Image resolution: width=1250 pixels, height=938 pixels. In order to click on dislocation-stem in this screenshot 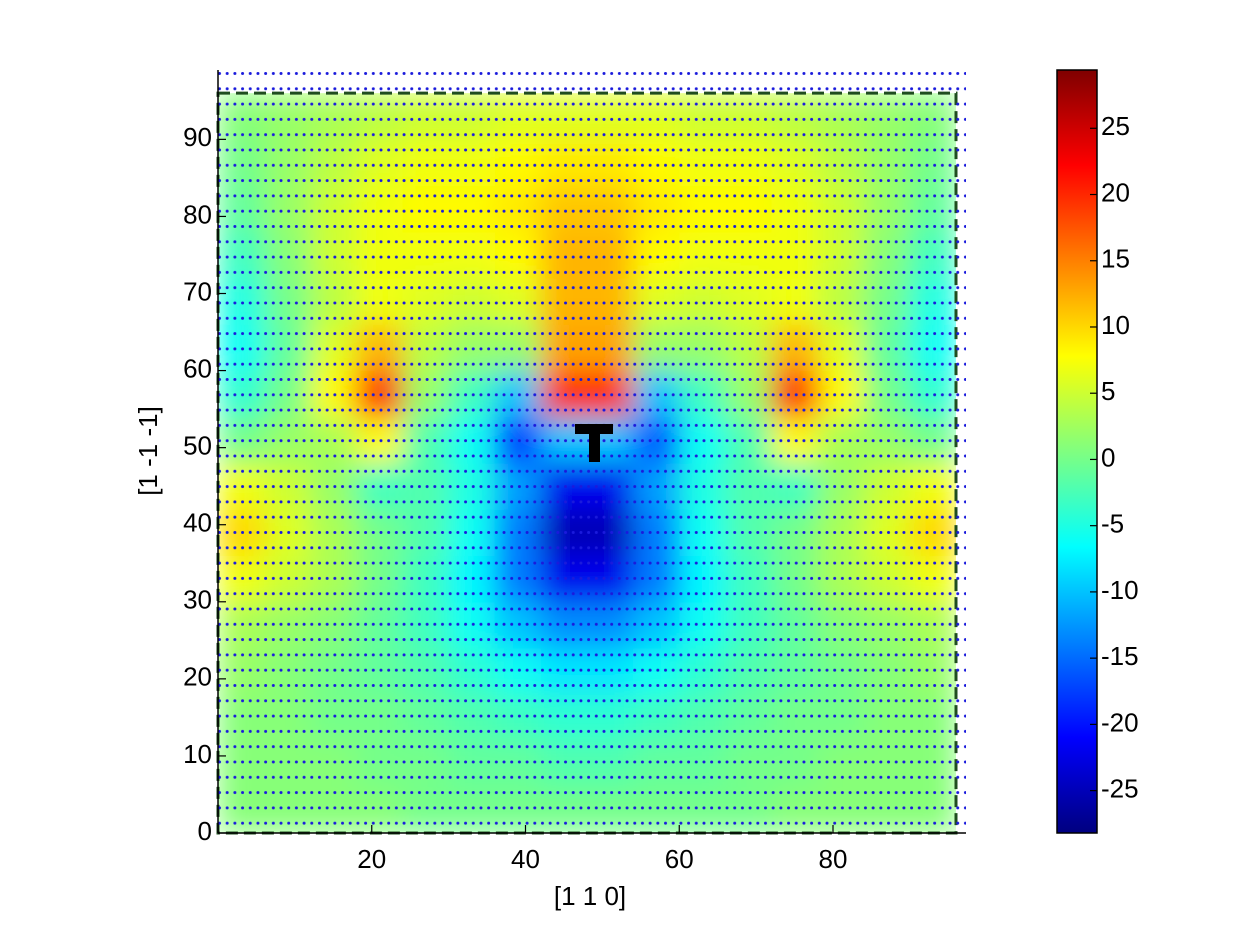, I will do `click(594, 443)`.